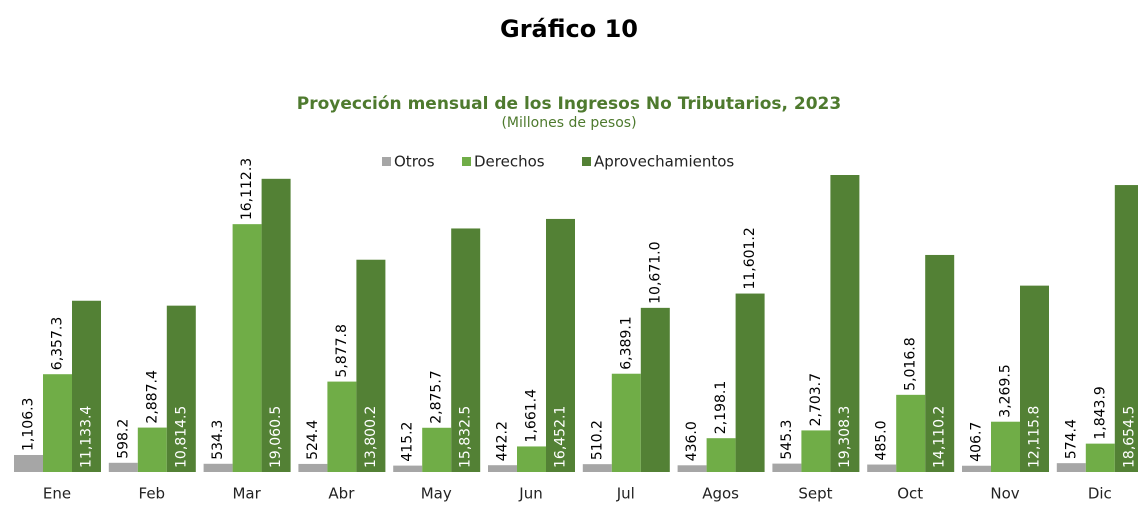  What do you see at coordinates (246, 494) in the screenshot?
I see `x-tick-label: Mar` at bounding box center [246, 494].